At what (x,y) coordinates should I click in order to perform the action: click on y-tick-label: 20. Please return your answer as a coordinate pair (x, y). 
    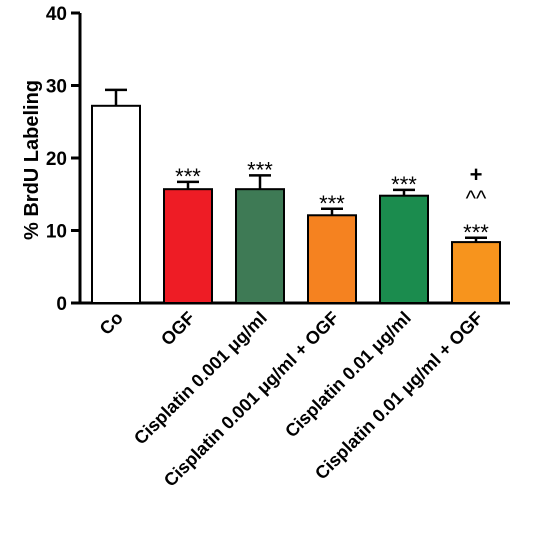
    Looking at the image, I should click on (56, 159).